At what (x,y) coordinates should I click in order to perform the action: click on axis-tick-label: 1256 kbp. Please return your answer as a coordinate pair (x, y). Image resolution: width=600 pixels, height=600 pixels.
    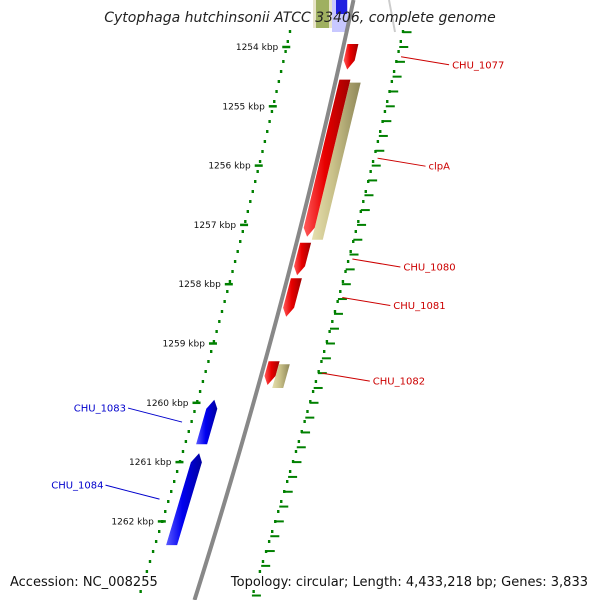
    Looking at the image, I should click on (229, 167).